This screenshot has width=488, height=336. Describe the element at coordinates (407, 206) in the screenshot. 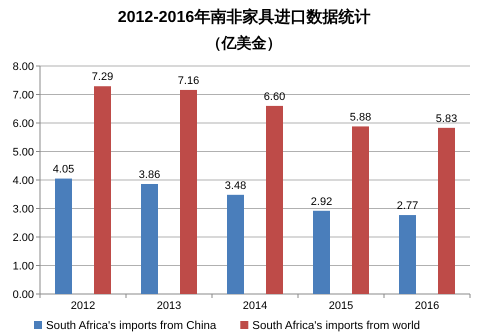

I see `data-label: 2.77` at that location.